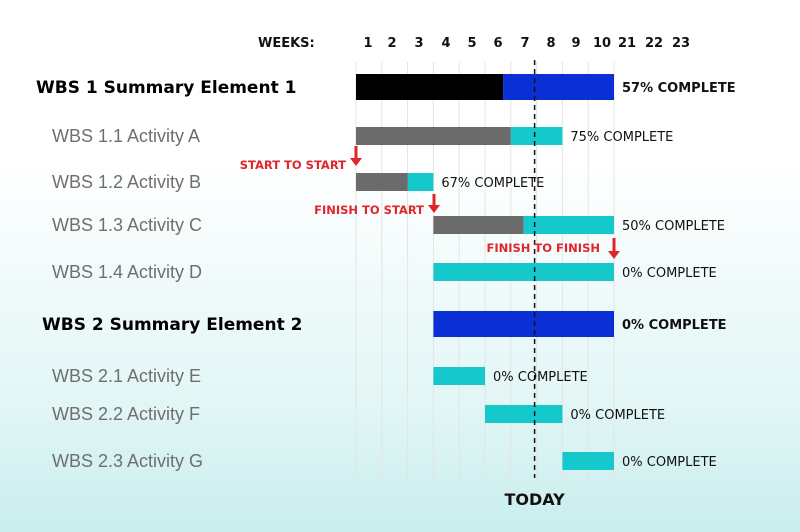 The height and width of the screenshot is (532, 800). I want to click on percent-label-8: 0% COMPLETE, so click(669, 462).